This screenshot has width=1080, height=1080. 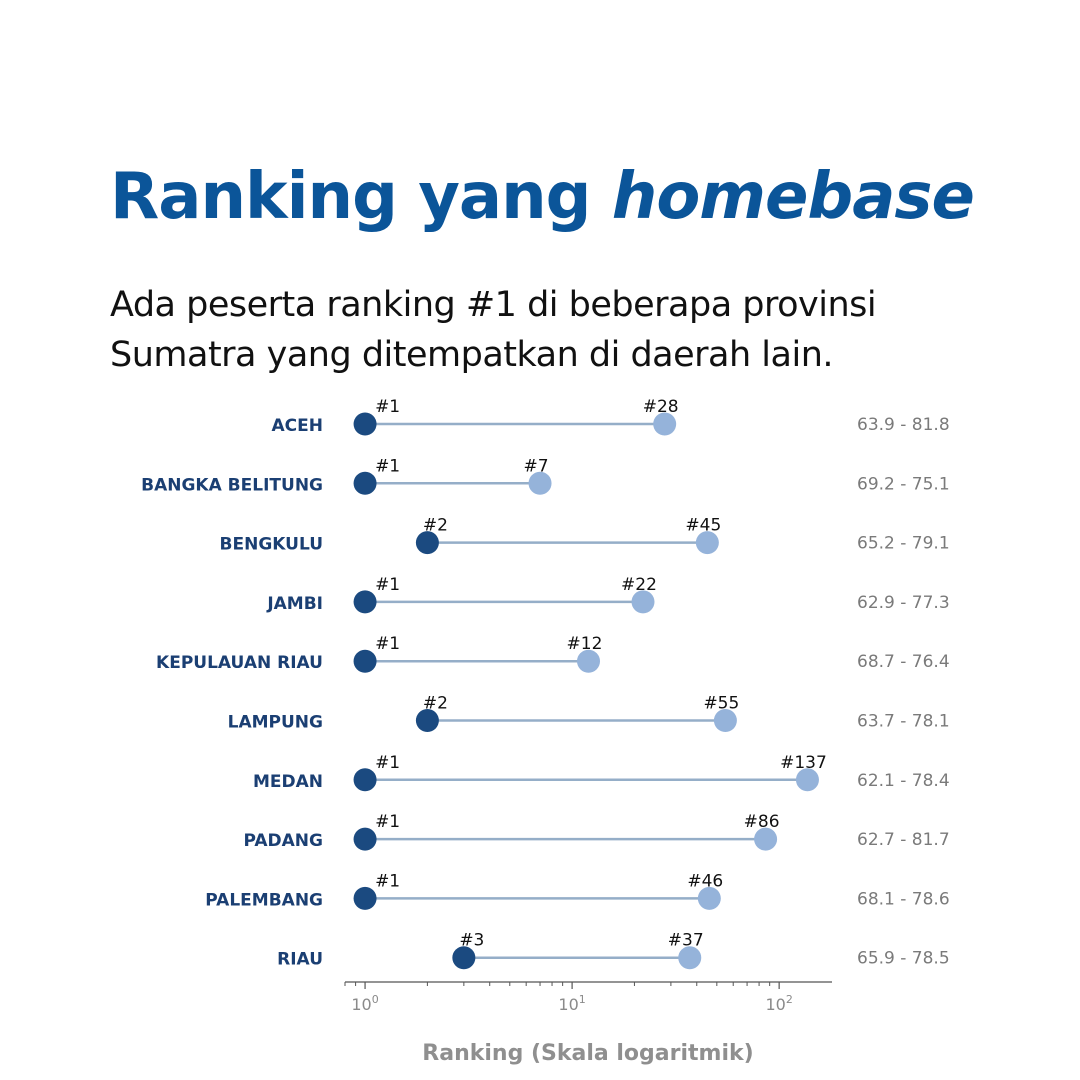 I want to click on page-title: Ranking yang homebase, so click(x=542, y=197).